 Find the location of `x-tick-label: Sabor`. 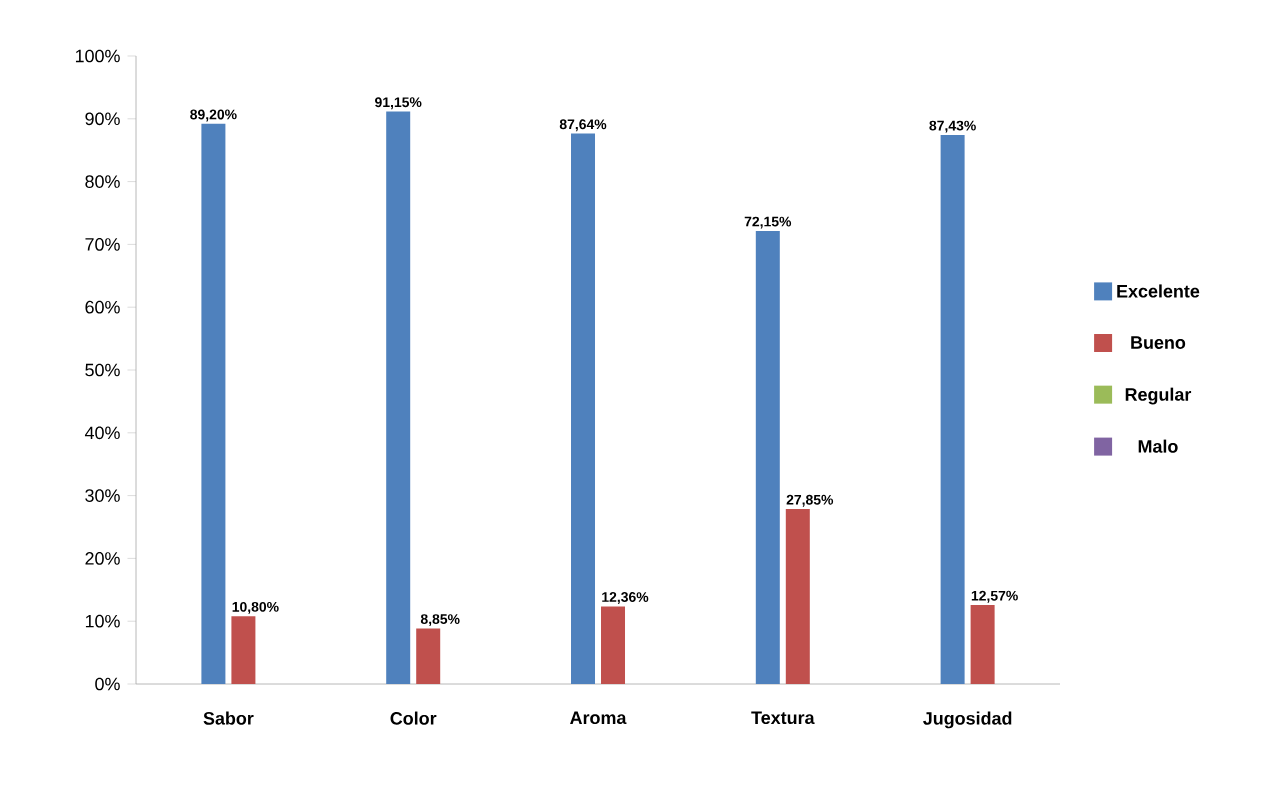

x-tick-label: Sabor is located at coordinates (228, 718).